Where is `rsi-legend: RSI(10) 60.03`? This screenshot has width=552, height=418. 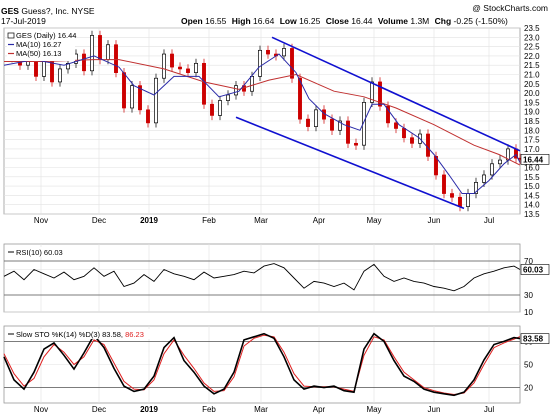 rsi-legend: RSI(10) 60.03 is located at coordinates (41, 252).